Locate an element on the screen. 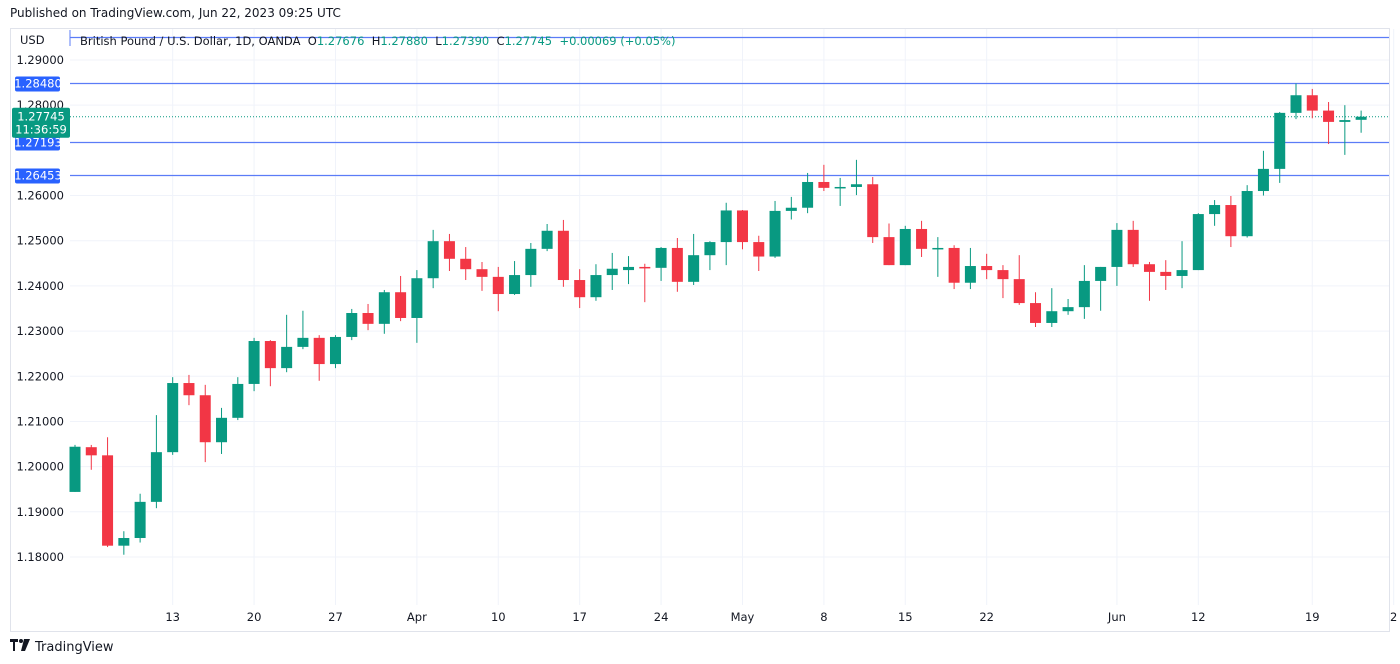  price-tick-label: 1.29000 is located at coordinates (40, 60).